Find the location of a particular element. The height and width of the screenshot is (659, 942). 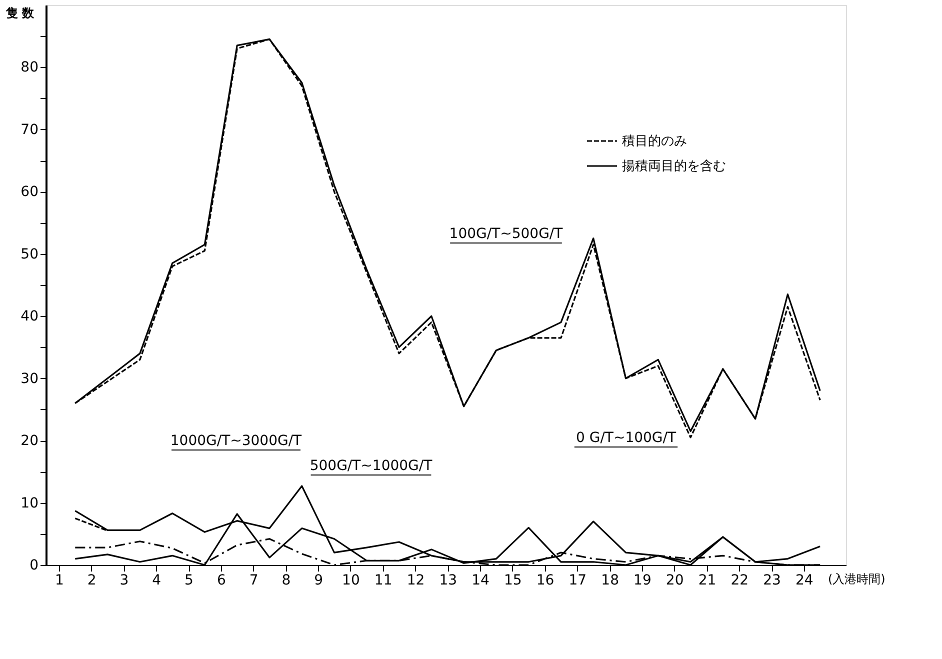

annotation: 1000G/T~3000G/T is located at coordinates (236, 441).